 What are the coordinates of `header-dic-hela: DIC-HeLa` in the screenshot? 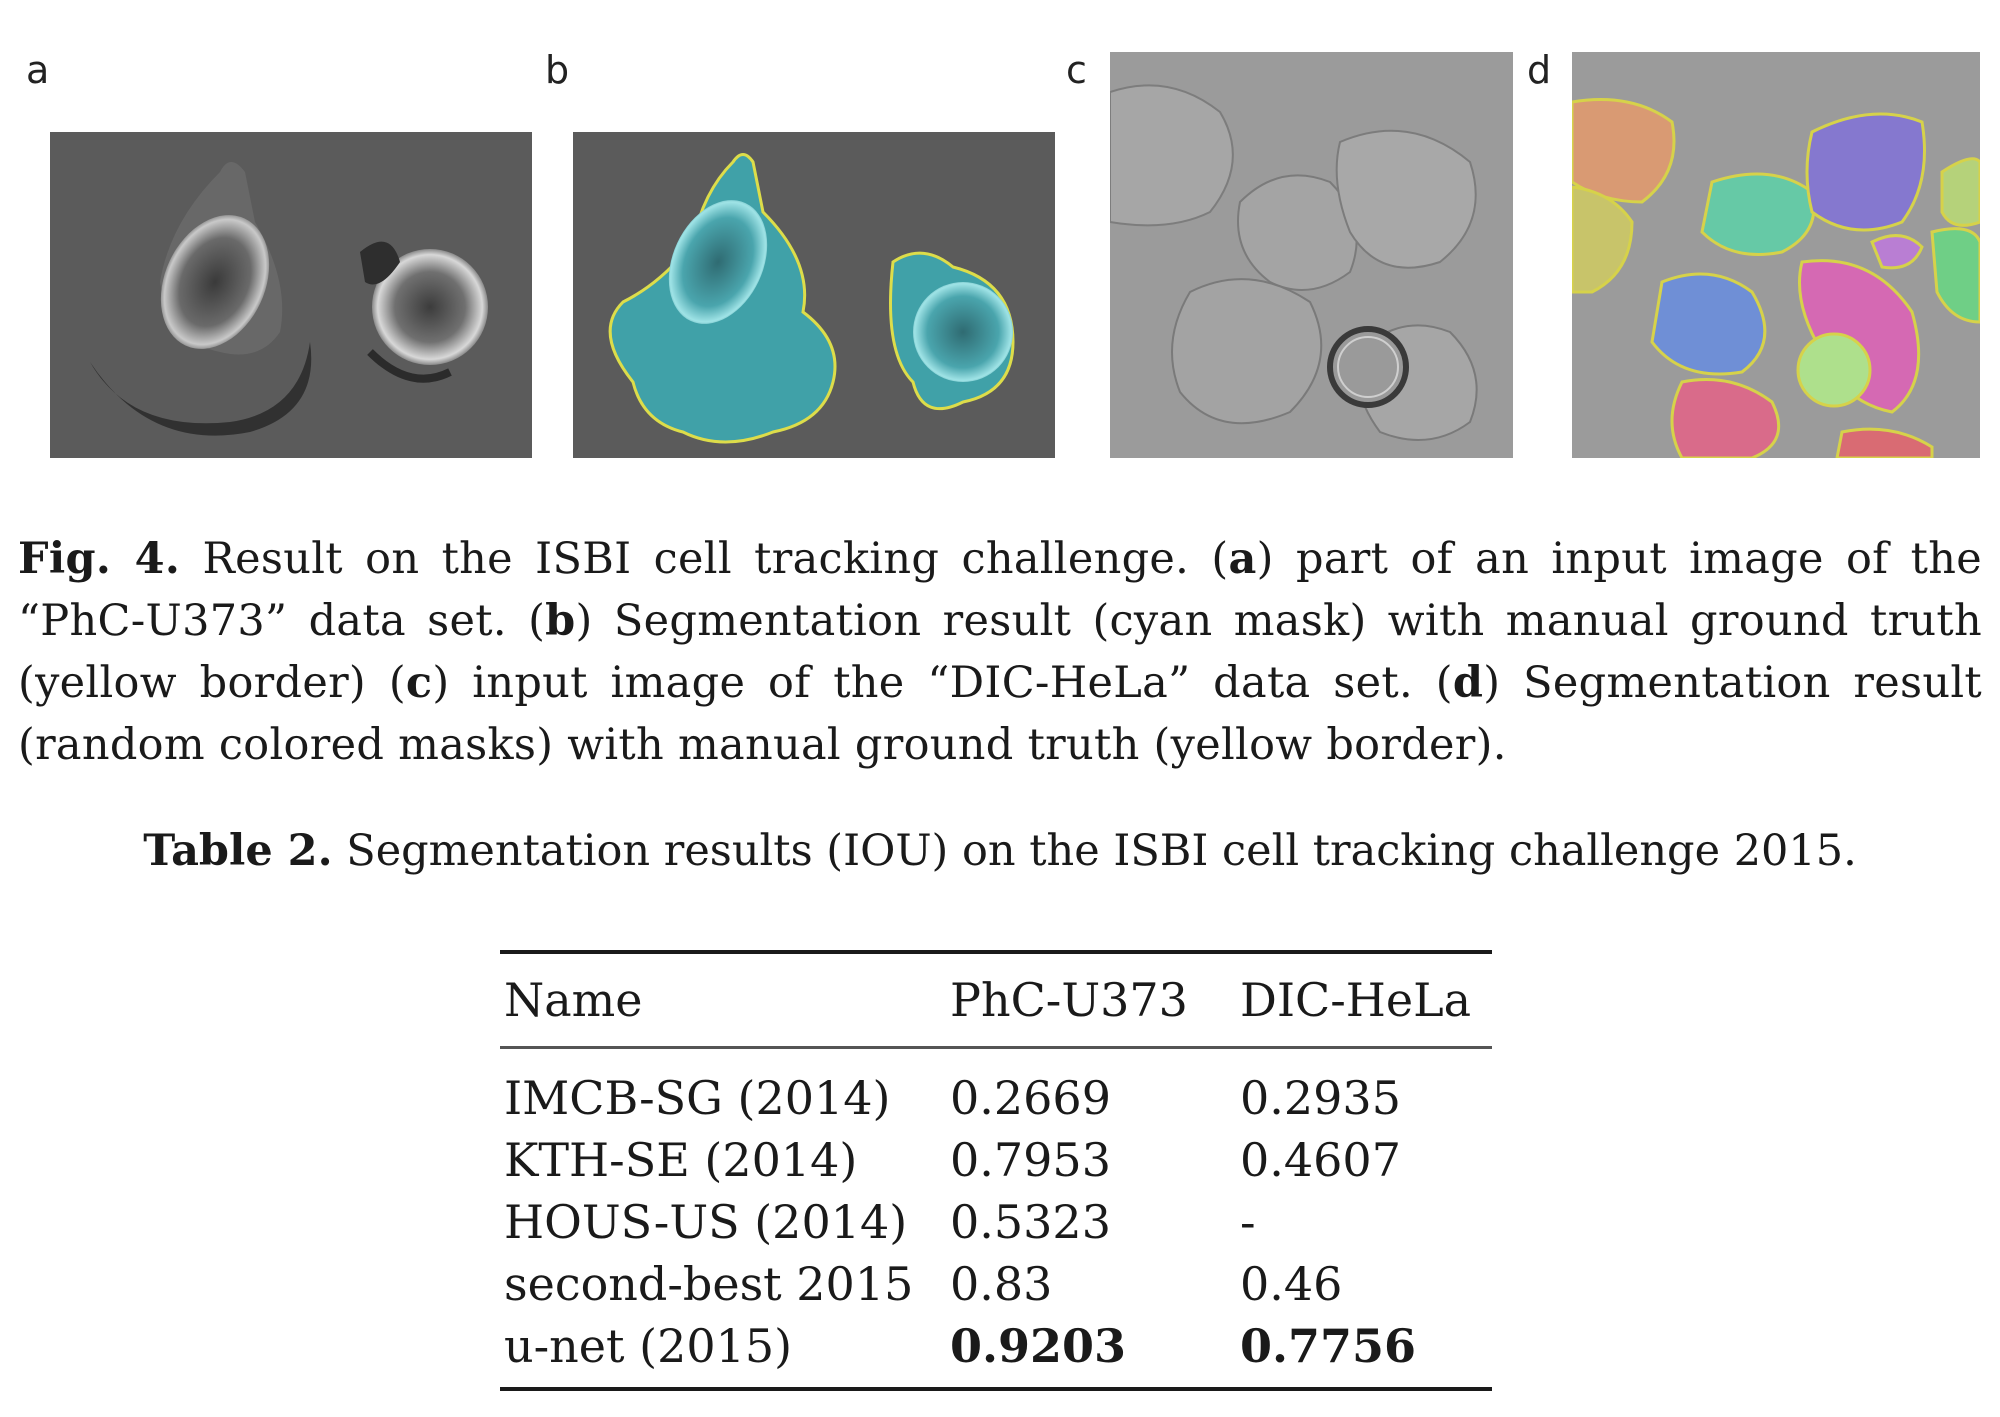 It's located at (1356, 1000).